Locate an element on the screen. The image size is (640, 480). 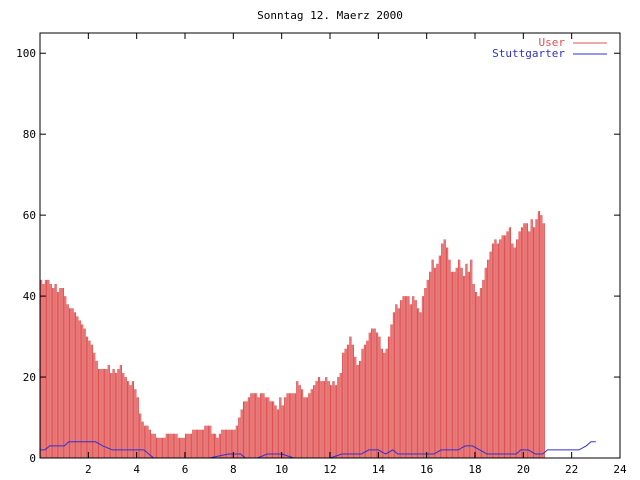
legend-label-stuttgarter: Stuttgarter is located at coordinates (528, 53).